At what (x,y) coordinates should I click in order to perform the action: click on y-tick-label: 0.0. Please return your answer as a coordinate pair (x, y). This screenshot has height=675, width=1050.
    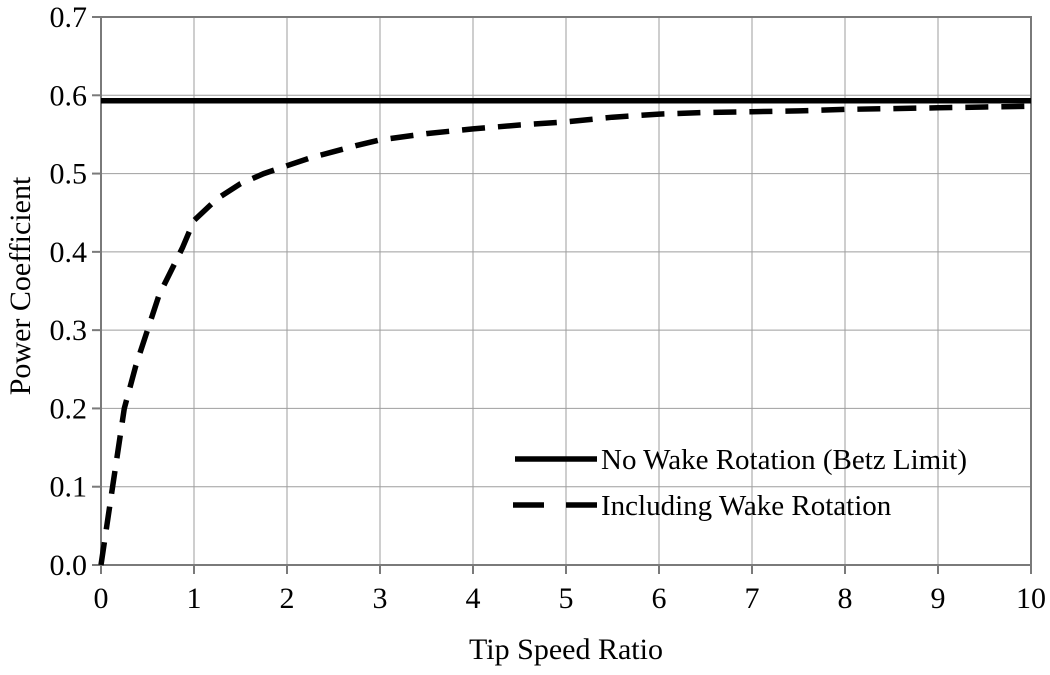
    Looking at the image, I should click on (69, 565).